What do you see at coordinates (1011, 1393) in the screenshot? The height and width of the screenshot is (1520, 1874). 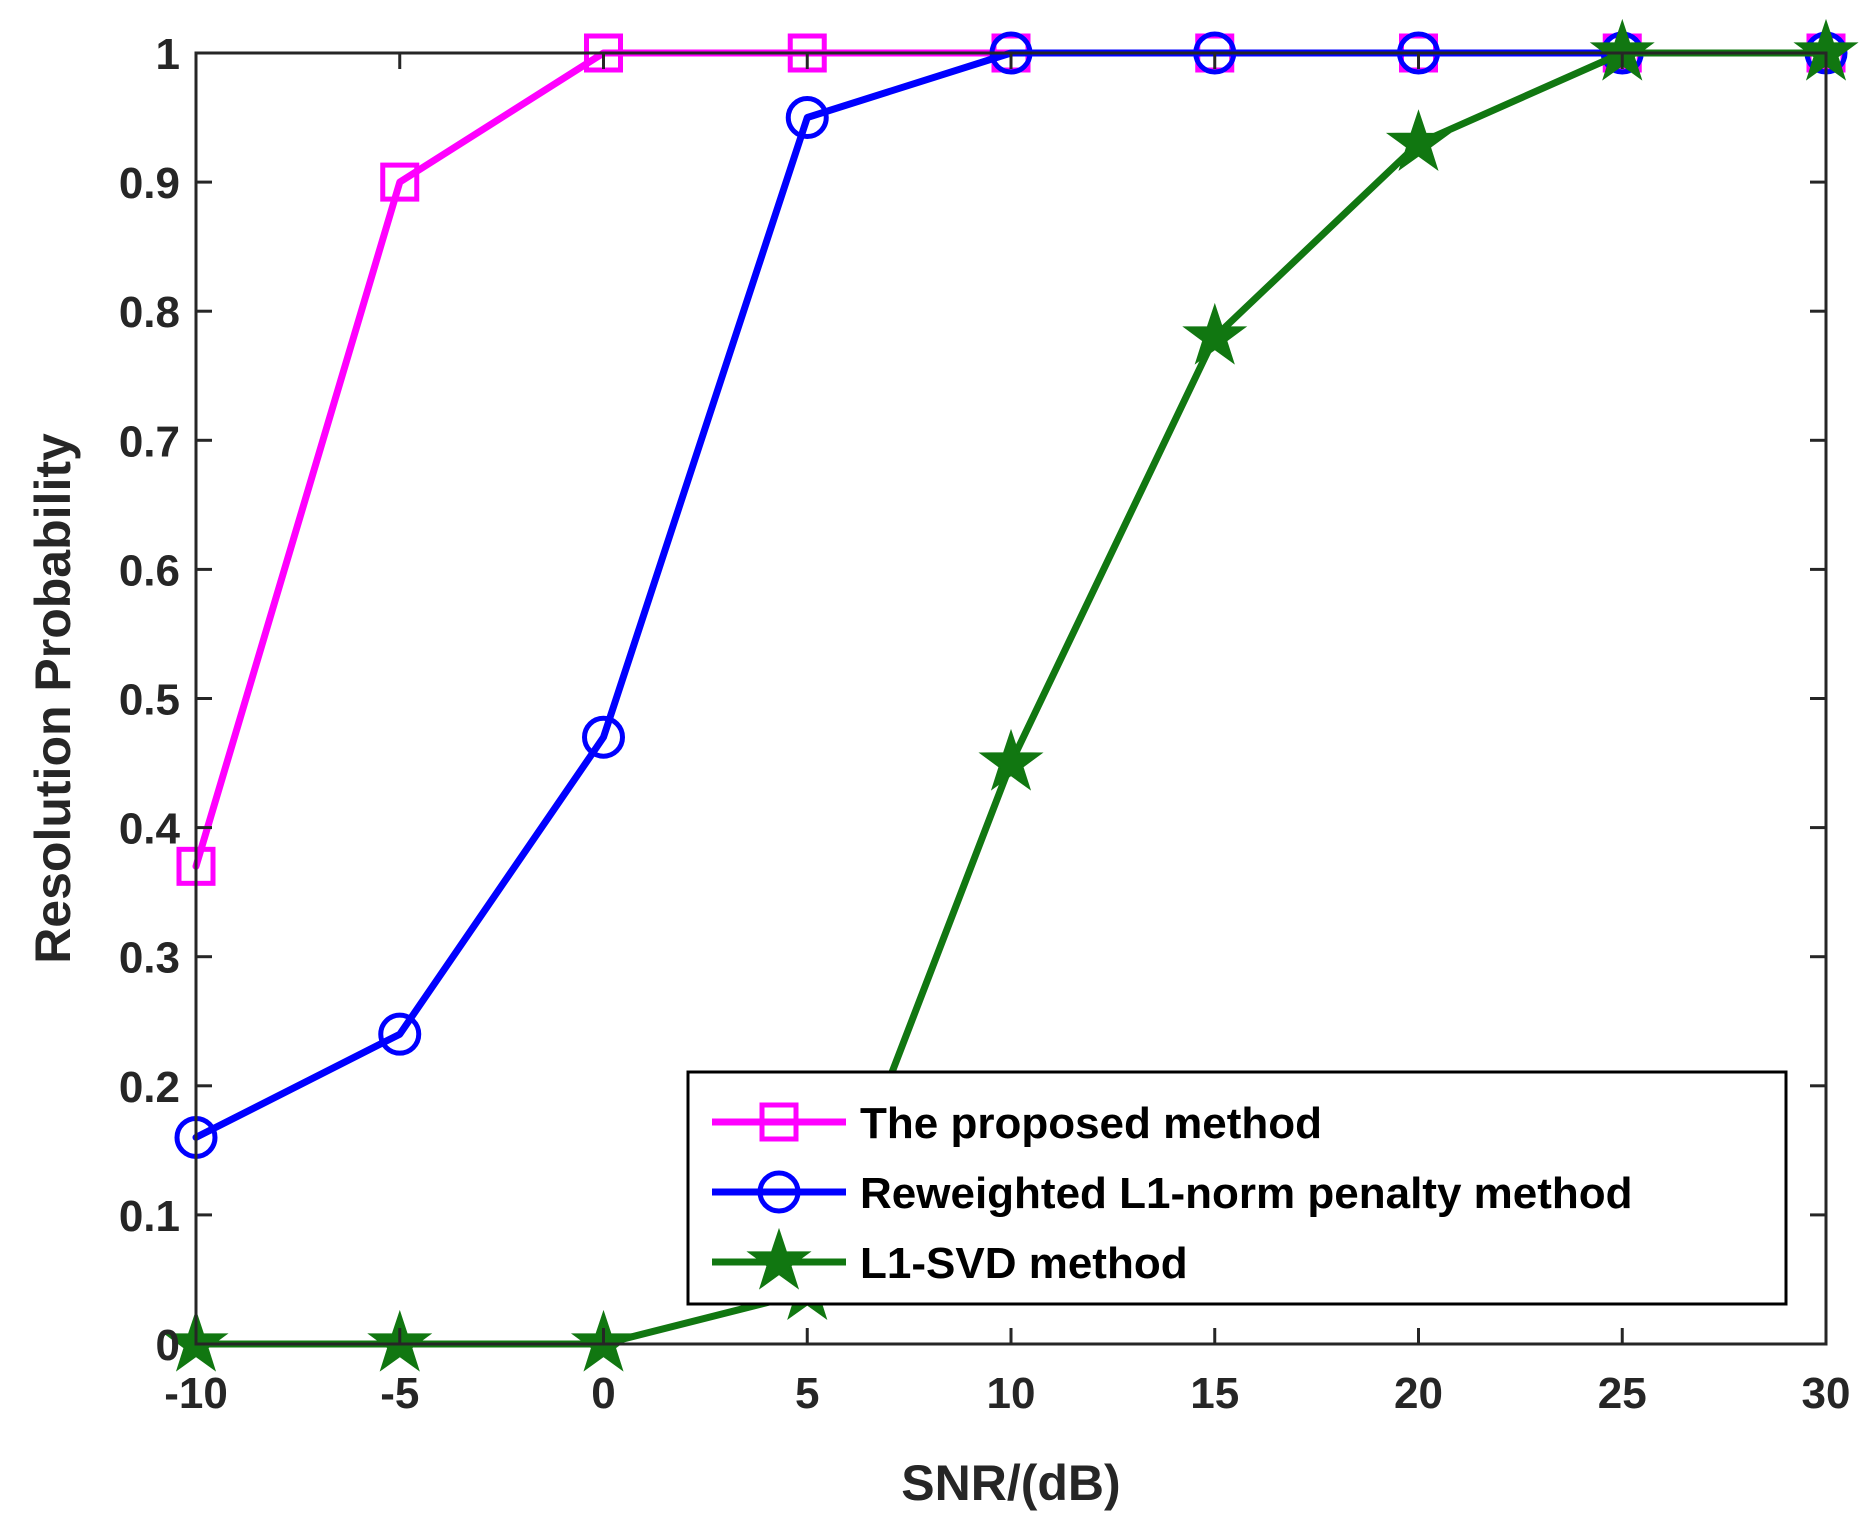 I see `x-tick-label: 10` at bounding box center [1011, 1393].